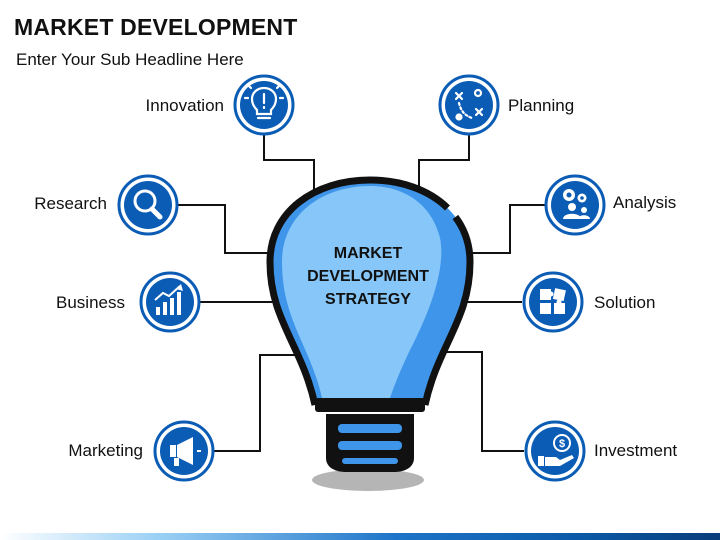 The height and width of the screenshot is (540, 720). I want to click on magnifier-icon, so click(148, 204).